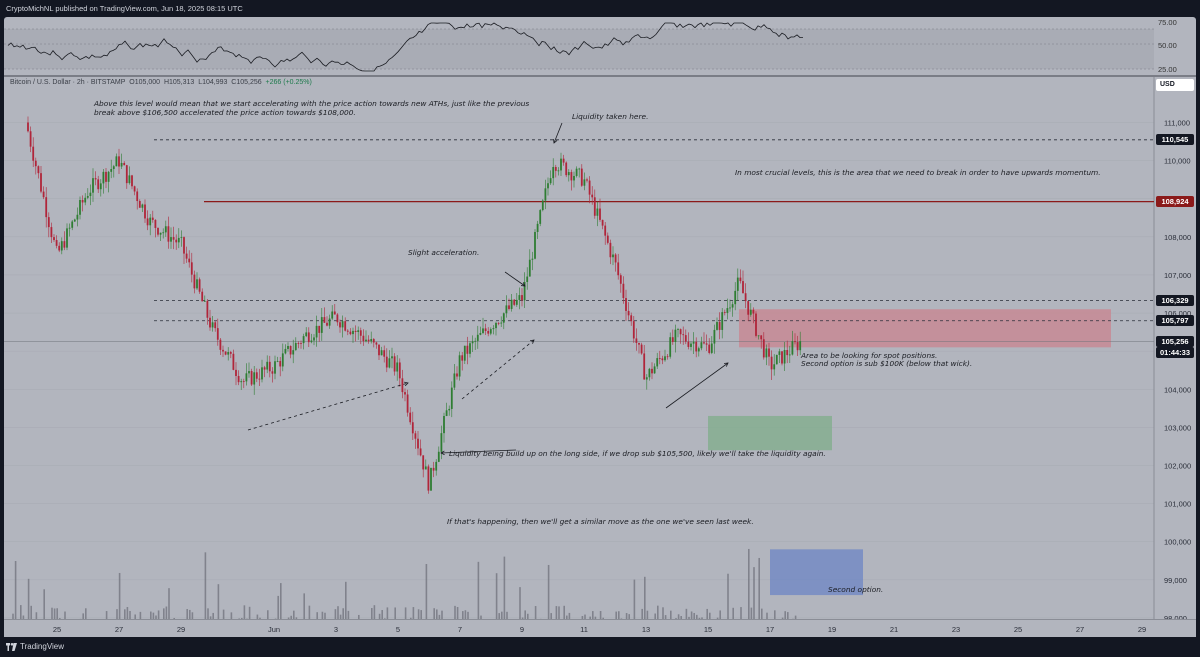  Describe the element at coordinates (1177, 427) in the screenshot. I see `price-tick-label: 103,000` at that location.